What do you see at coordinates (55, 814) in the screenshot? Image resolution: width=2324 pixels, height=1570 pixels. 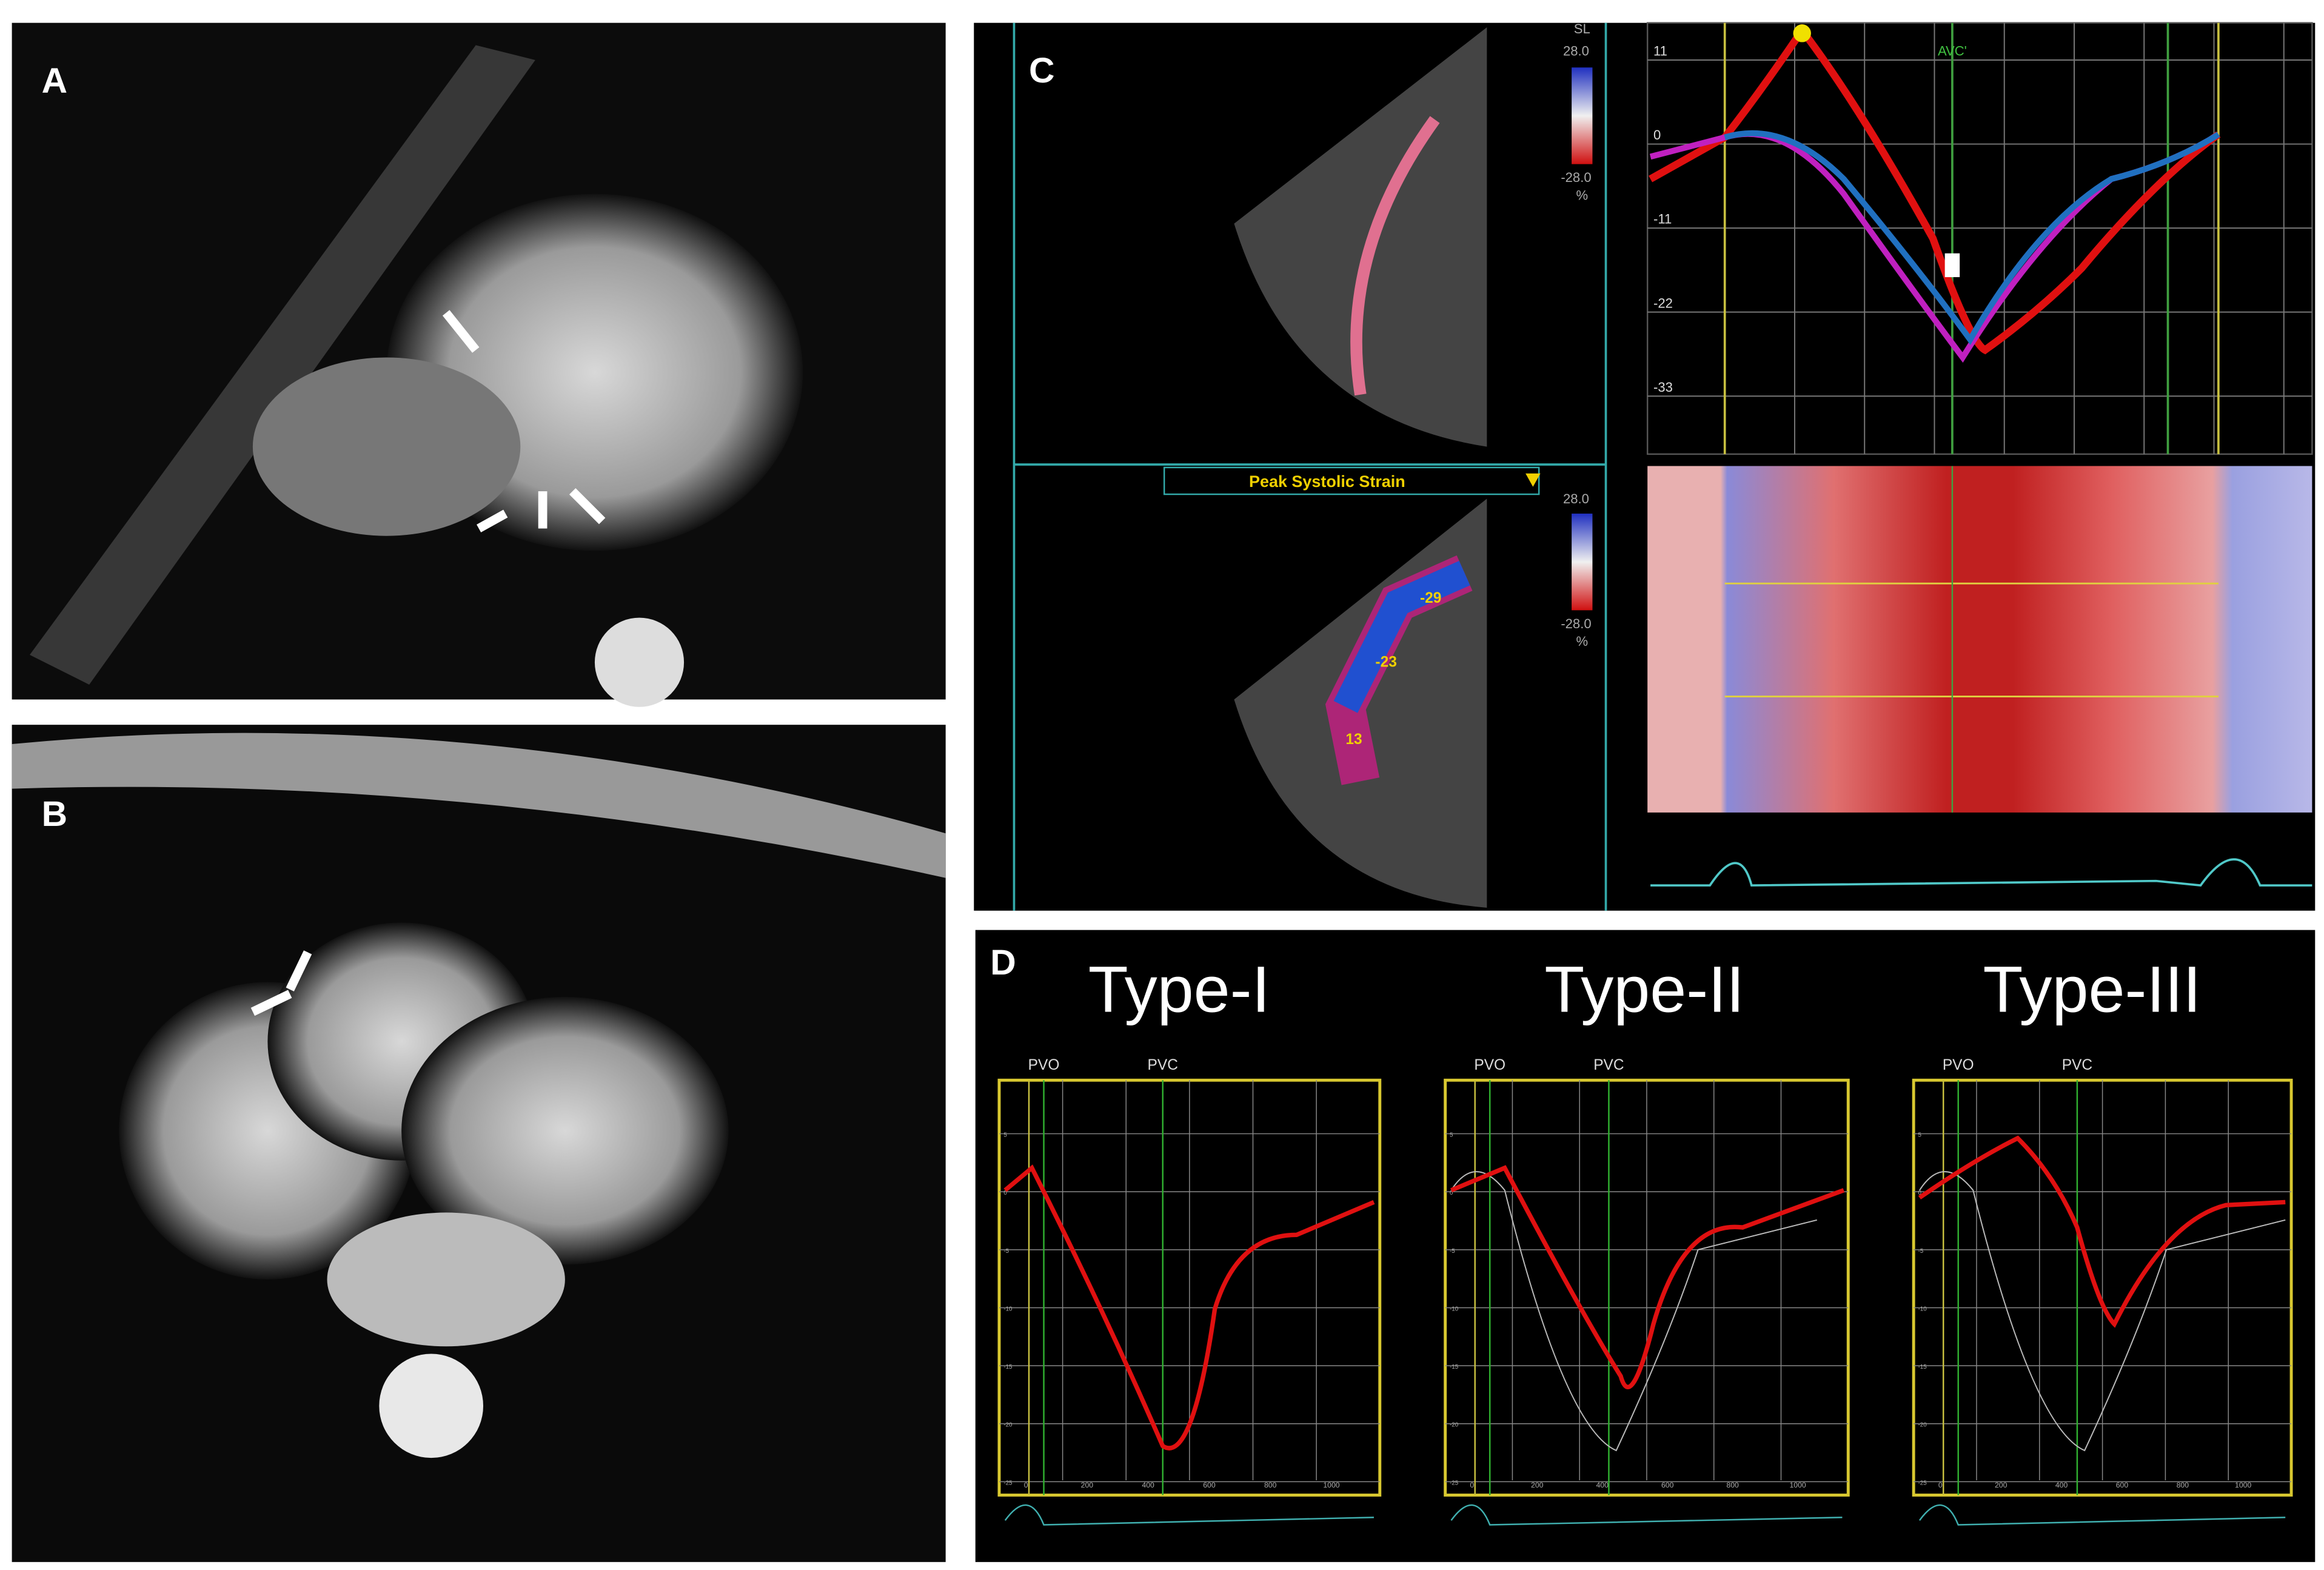 I see `panel-label: B` at bounding box center [55, 814].